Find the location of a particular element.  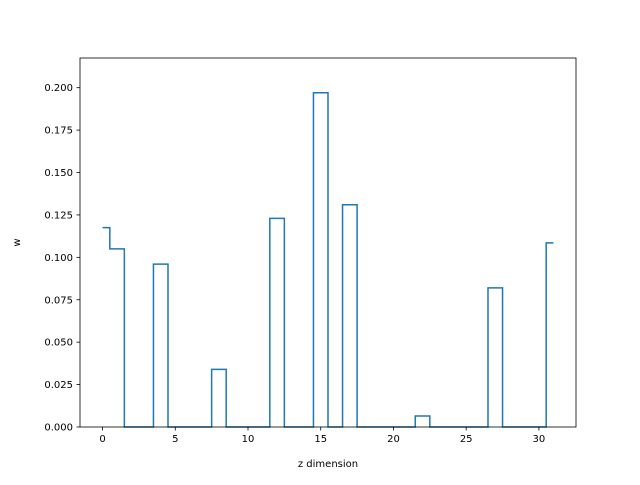

y-tick-label: 0.075 is located at coordinates (58, 300).